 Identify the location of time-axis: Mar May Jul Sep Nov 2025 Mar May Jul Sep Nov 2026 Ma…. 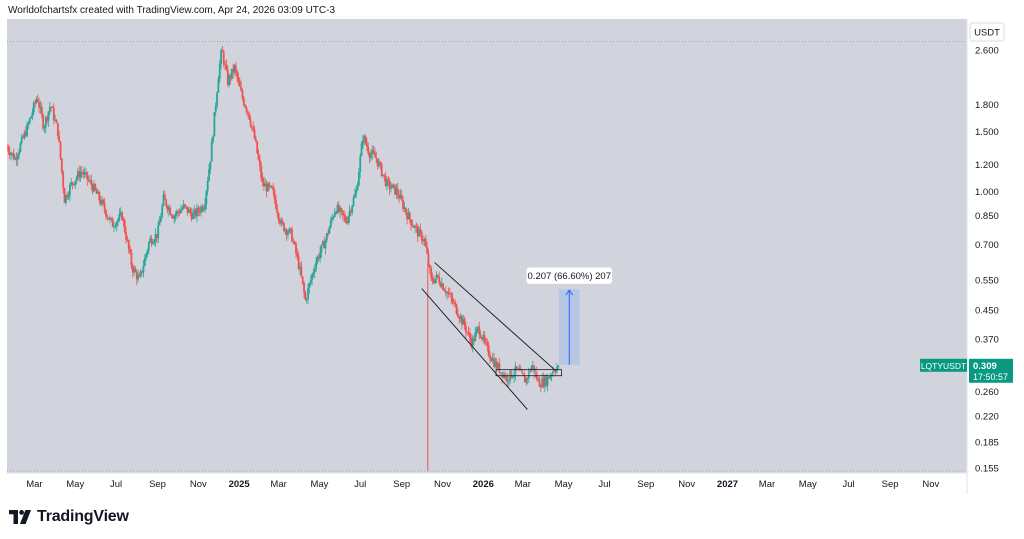
(487, 481).